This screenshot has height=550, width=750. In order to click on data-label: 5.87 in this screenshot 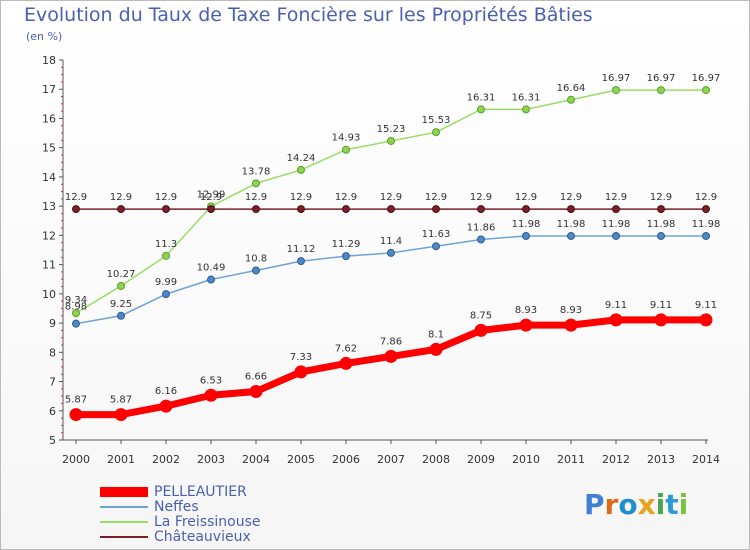, I will do `click(121, 400)`.